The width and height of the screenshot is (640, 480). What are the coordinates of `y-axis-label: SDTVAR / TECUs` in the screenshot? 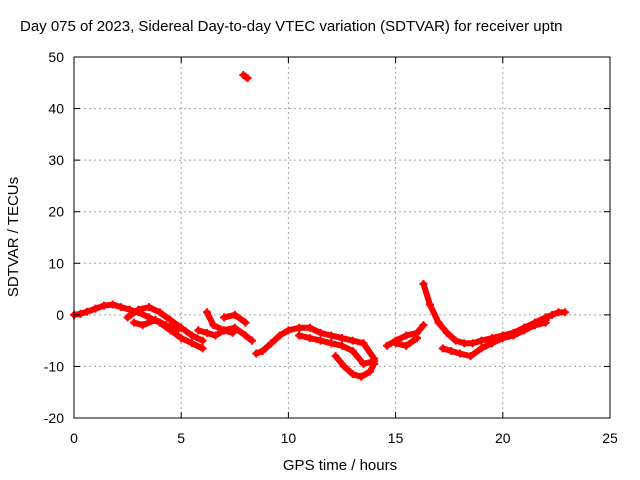 It's located at (13, 237).